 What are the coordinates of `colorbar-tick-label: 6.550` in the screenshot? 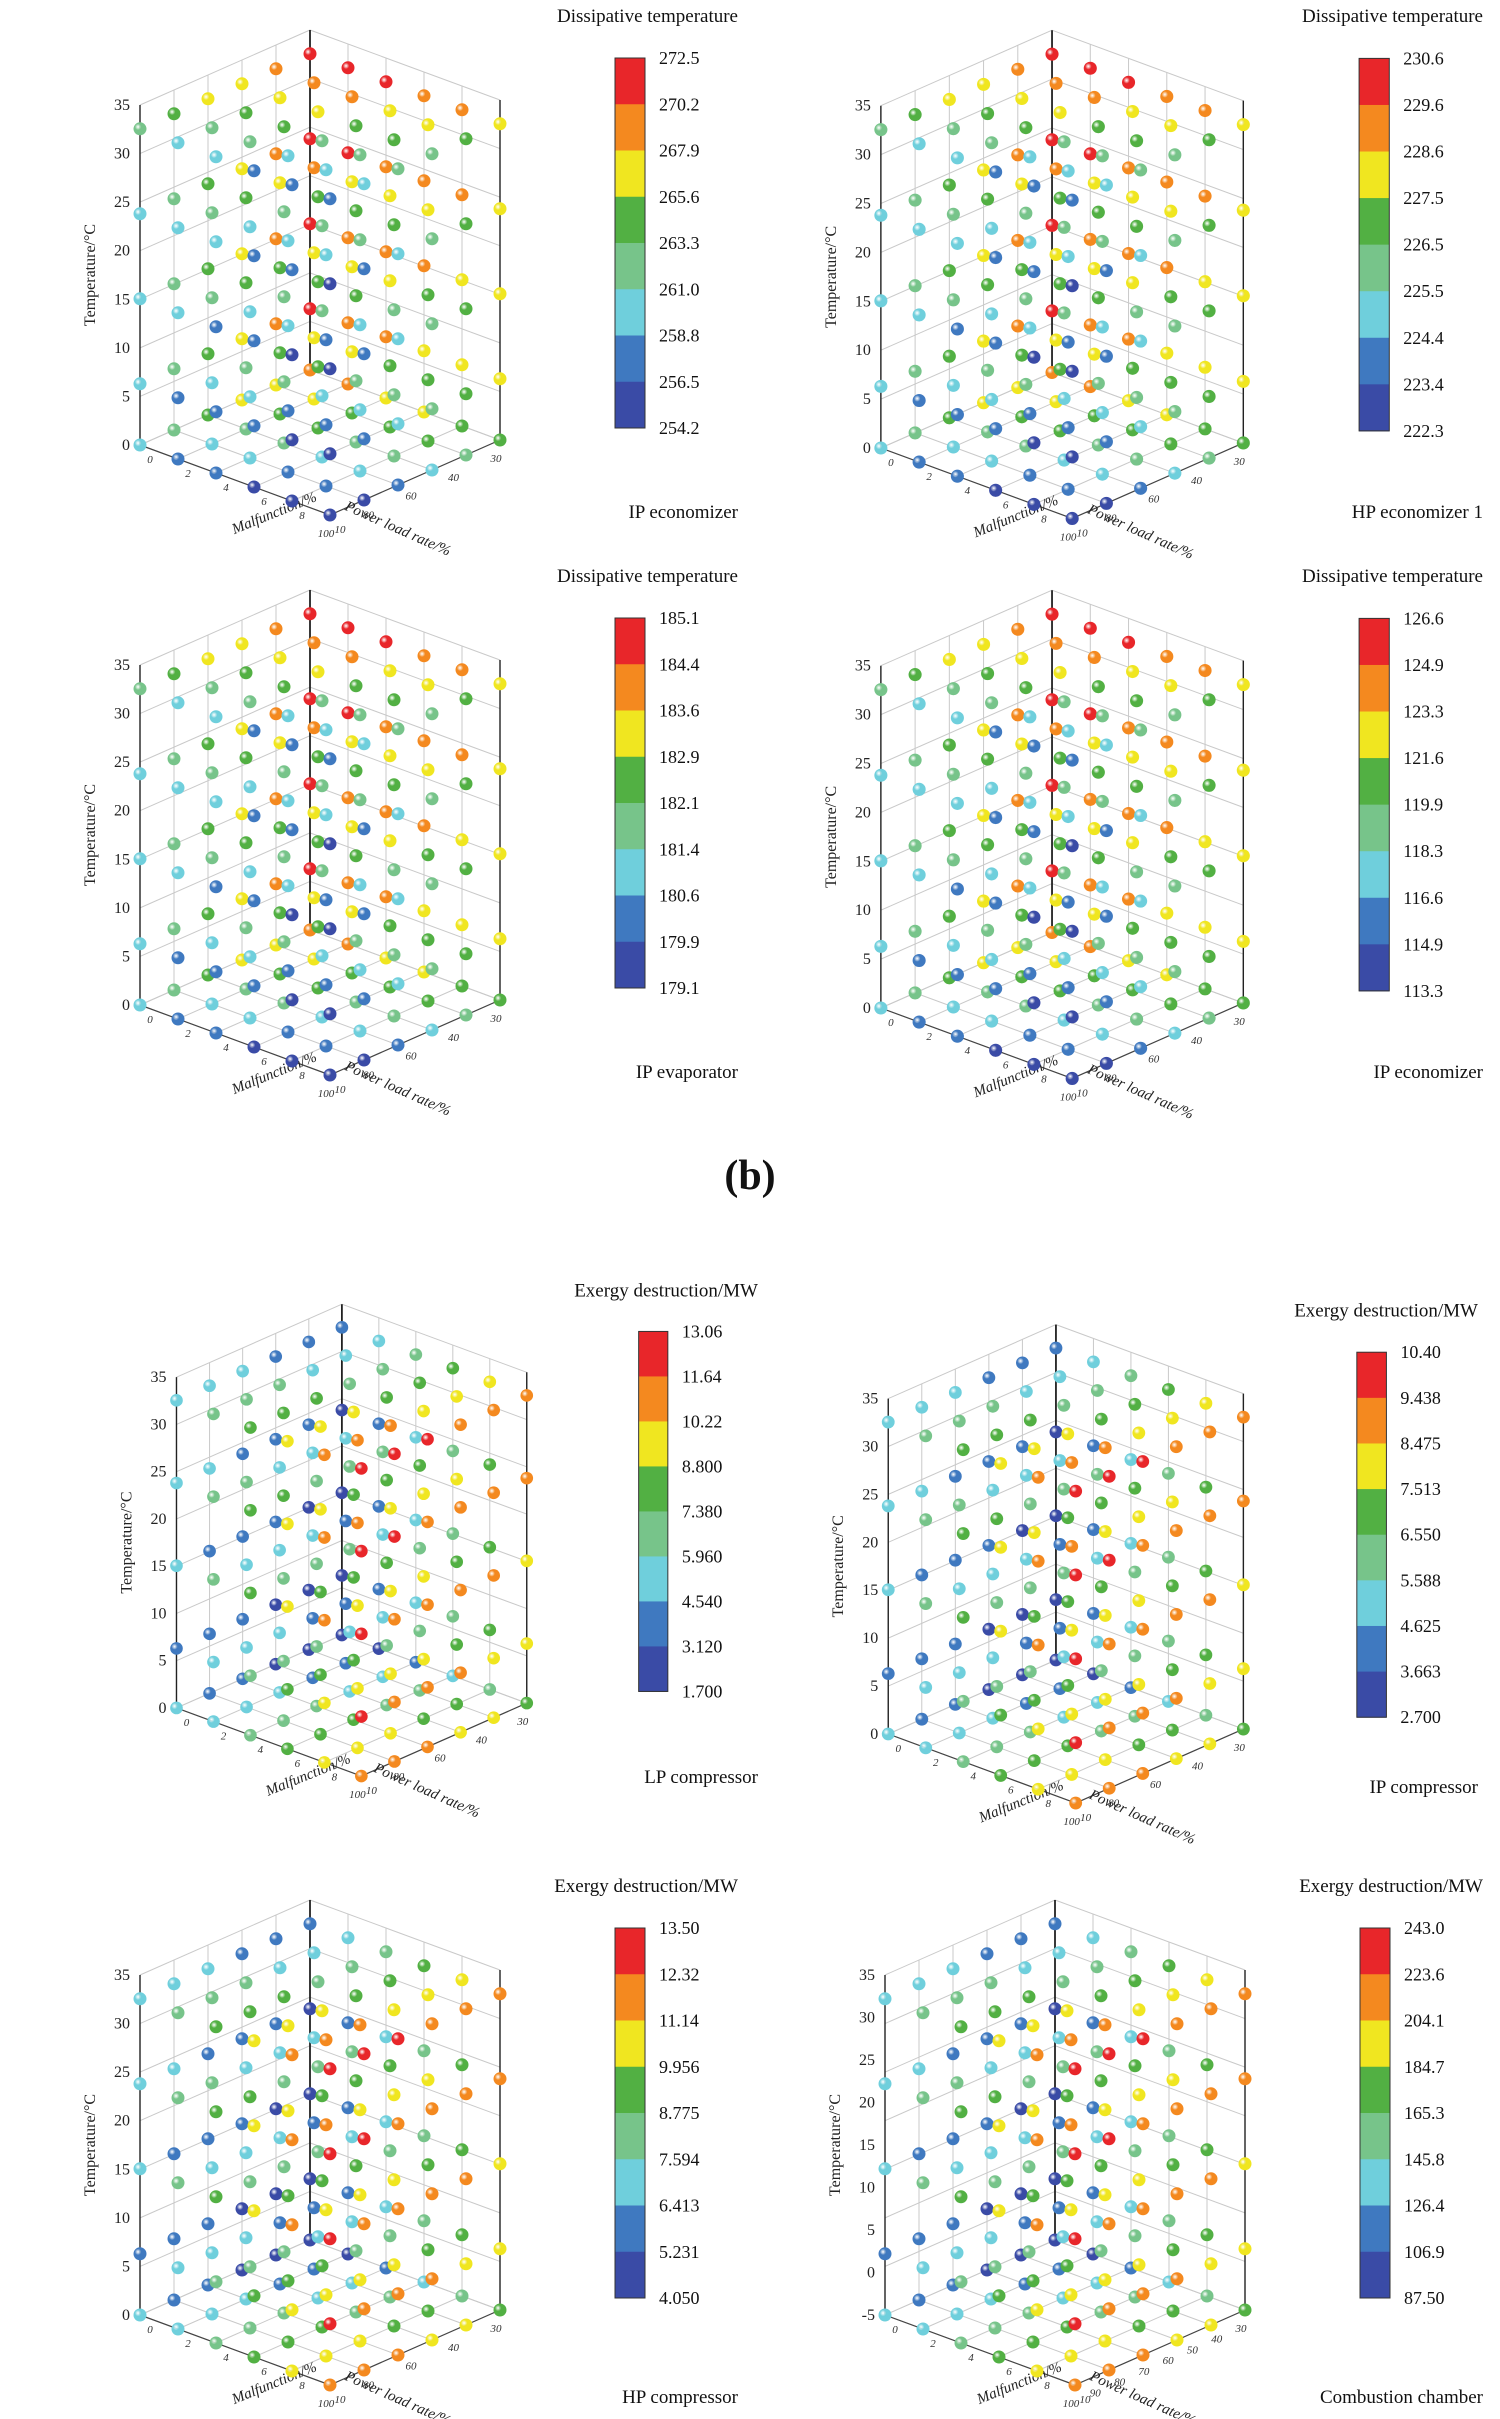 It's located at (1420, 1535).